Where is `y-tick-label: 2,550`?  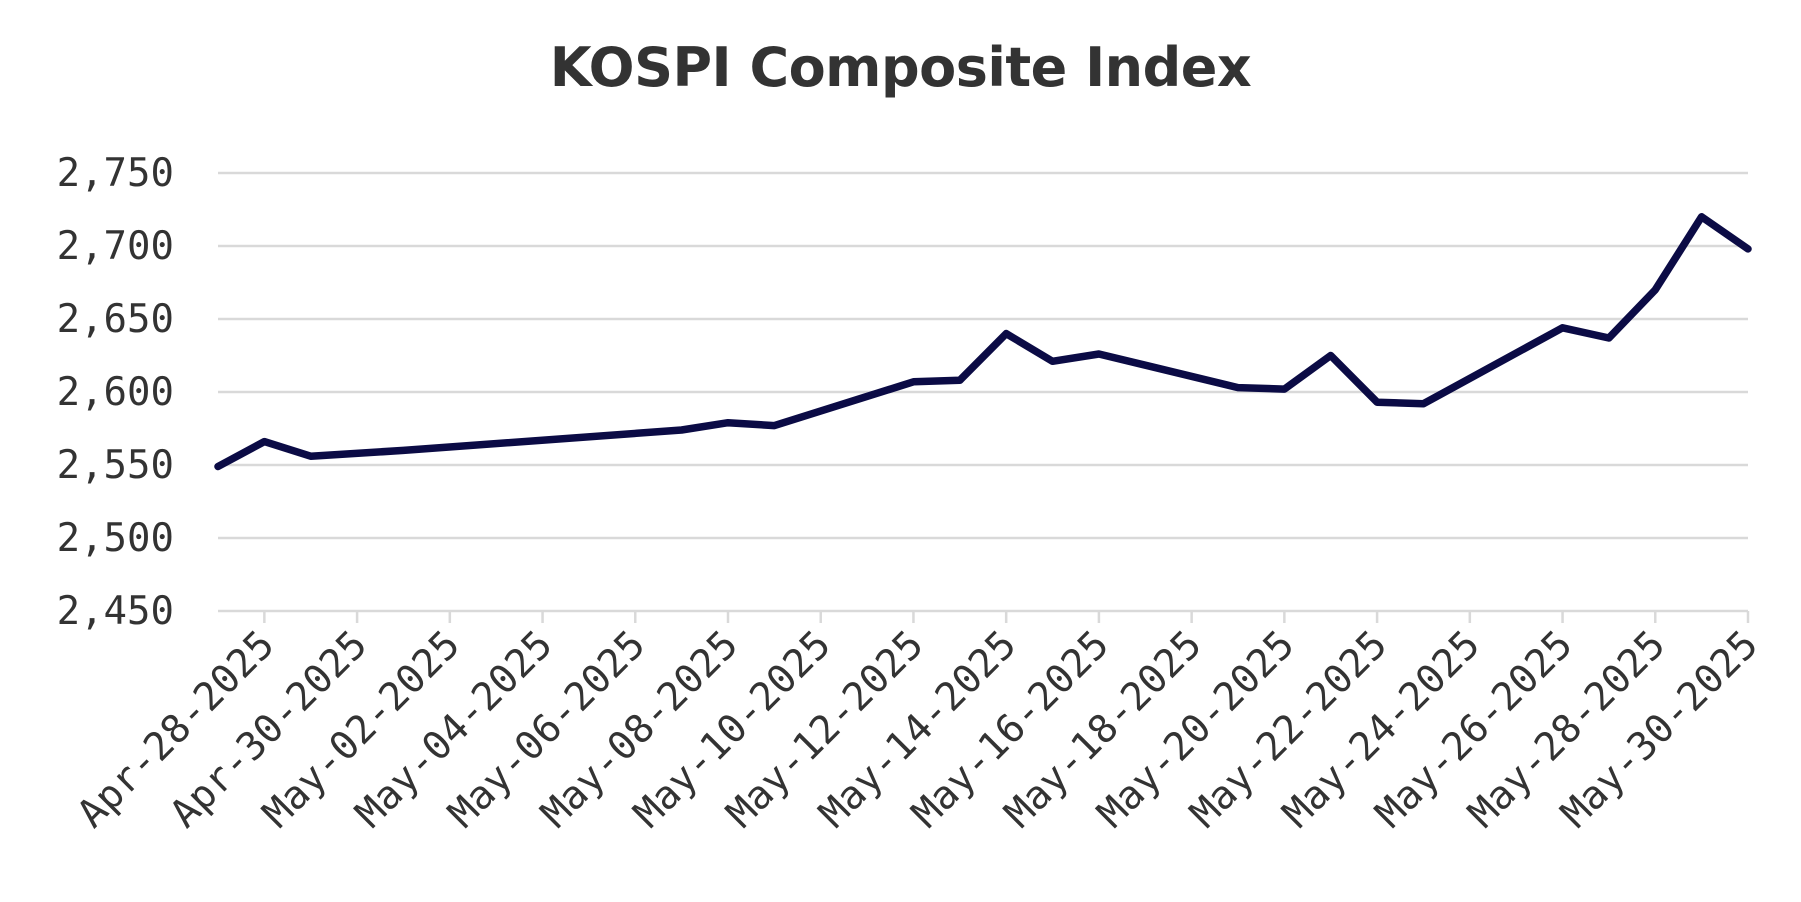
y-tick-label: 2,550 is located at coordinates (115, 465).